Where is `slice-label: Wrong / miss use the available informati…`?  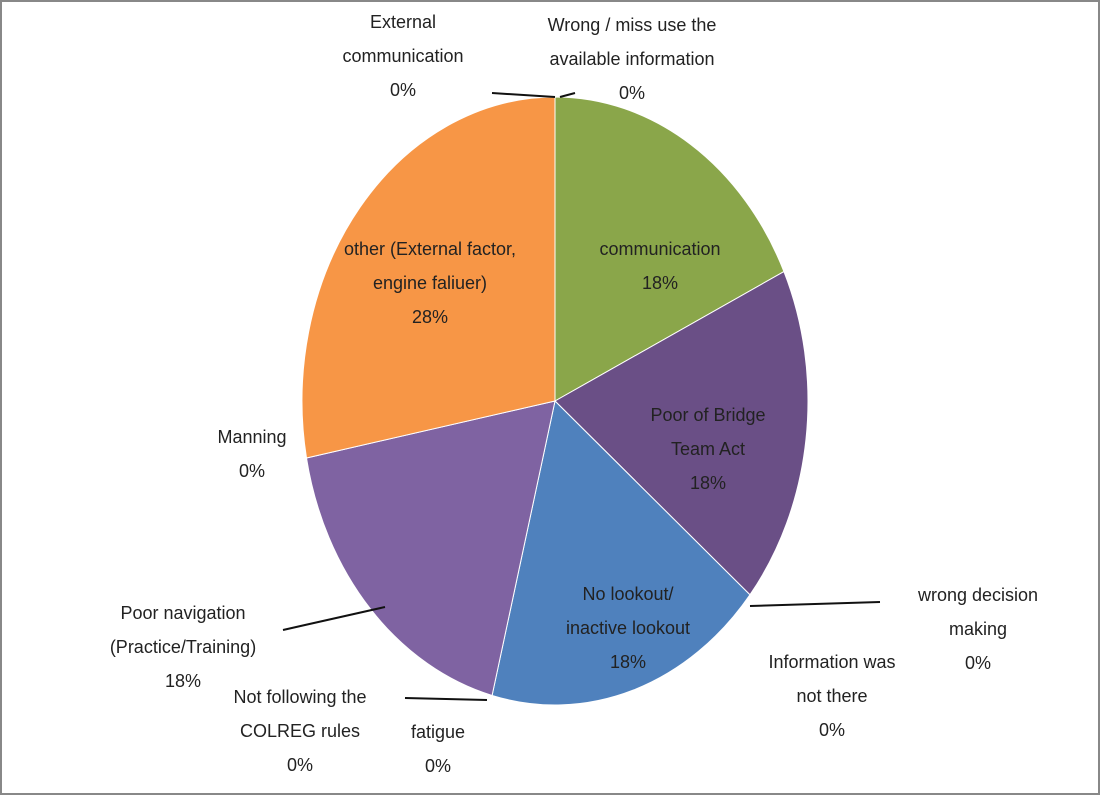 slice-label: Wrong / miss use the available informati… is located at coordinates (632, 59).